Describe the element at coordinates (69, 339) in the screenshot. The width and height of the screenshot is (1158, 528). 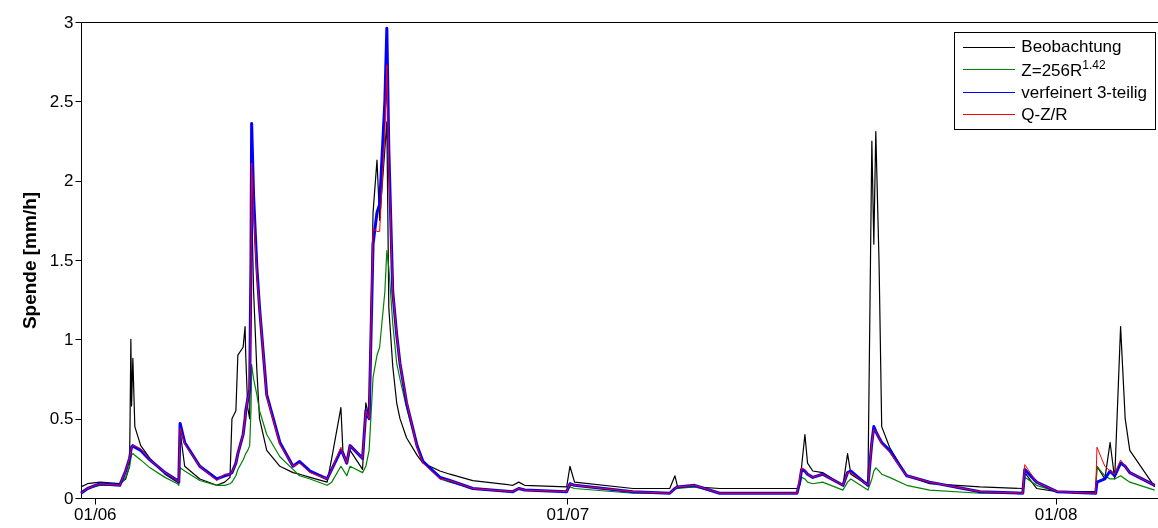
I see `y-tick-label: 1` at that location.